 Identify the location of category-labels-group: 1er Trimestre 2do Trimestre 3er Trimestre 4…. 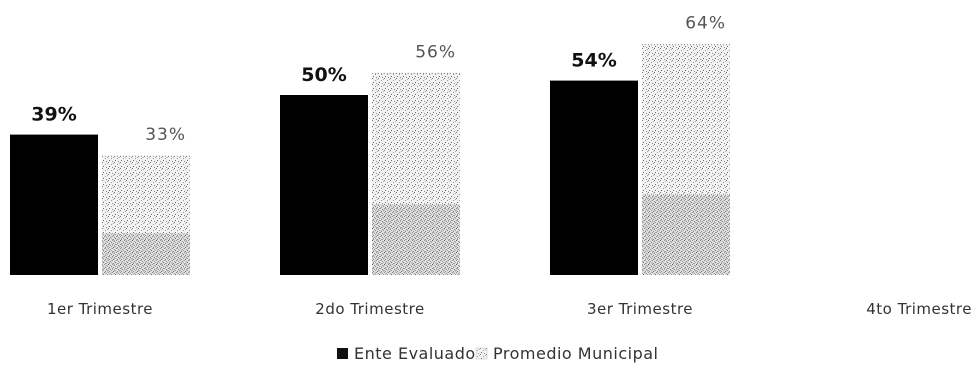
(509, 309).